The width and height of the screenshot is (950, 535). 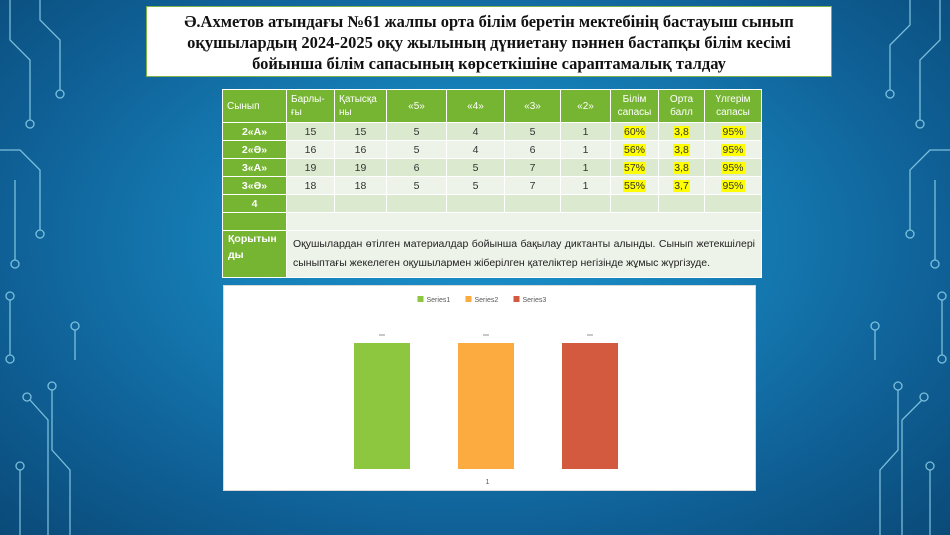 I want to click on bar-series1, so click(x=382, y=406).